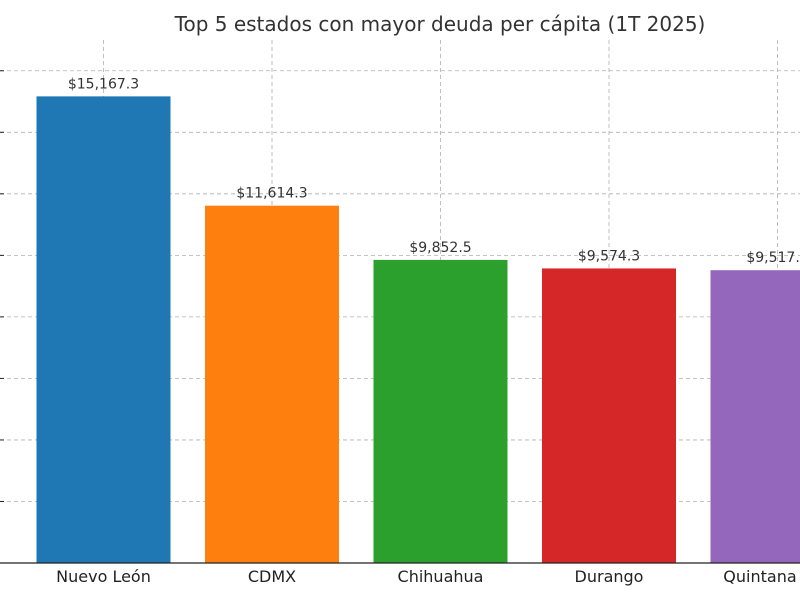 This screenshot has width=800, height=600. What do you see at coordinates (440, 248) in the screenshot?
I see `bar-value-label: $9,852.5` at bounding box center [440, 248].